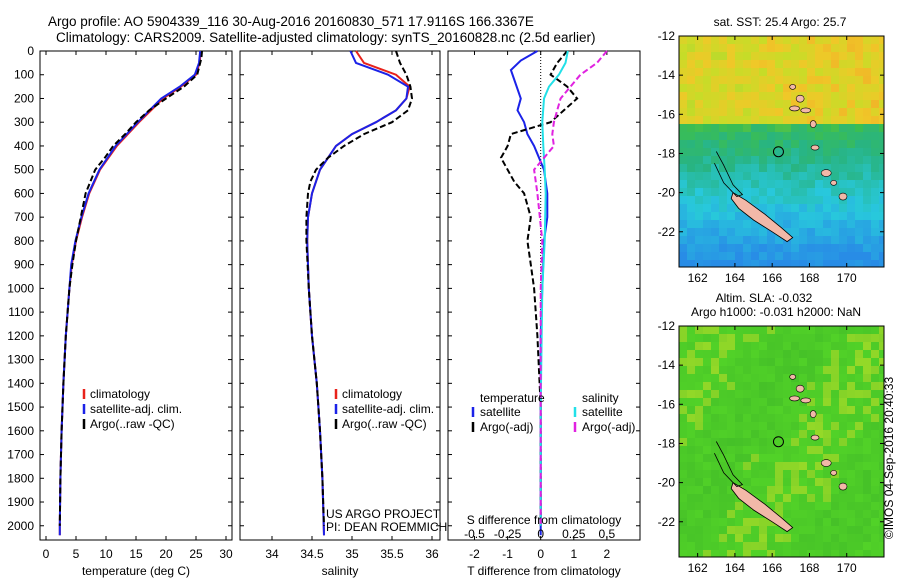 The height and width of the screenshot is (580, 900). What do you see at coordinates (772, 568) in the screenshot?
I see `map-lon-label: 166` at bounding box center [772, 568].